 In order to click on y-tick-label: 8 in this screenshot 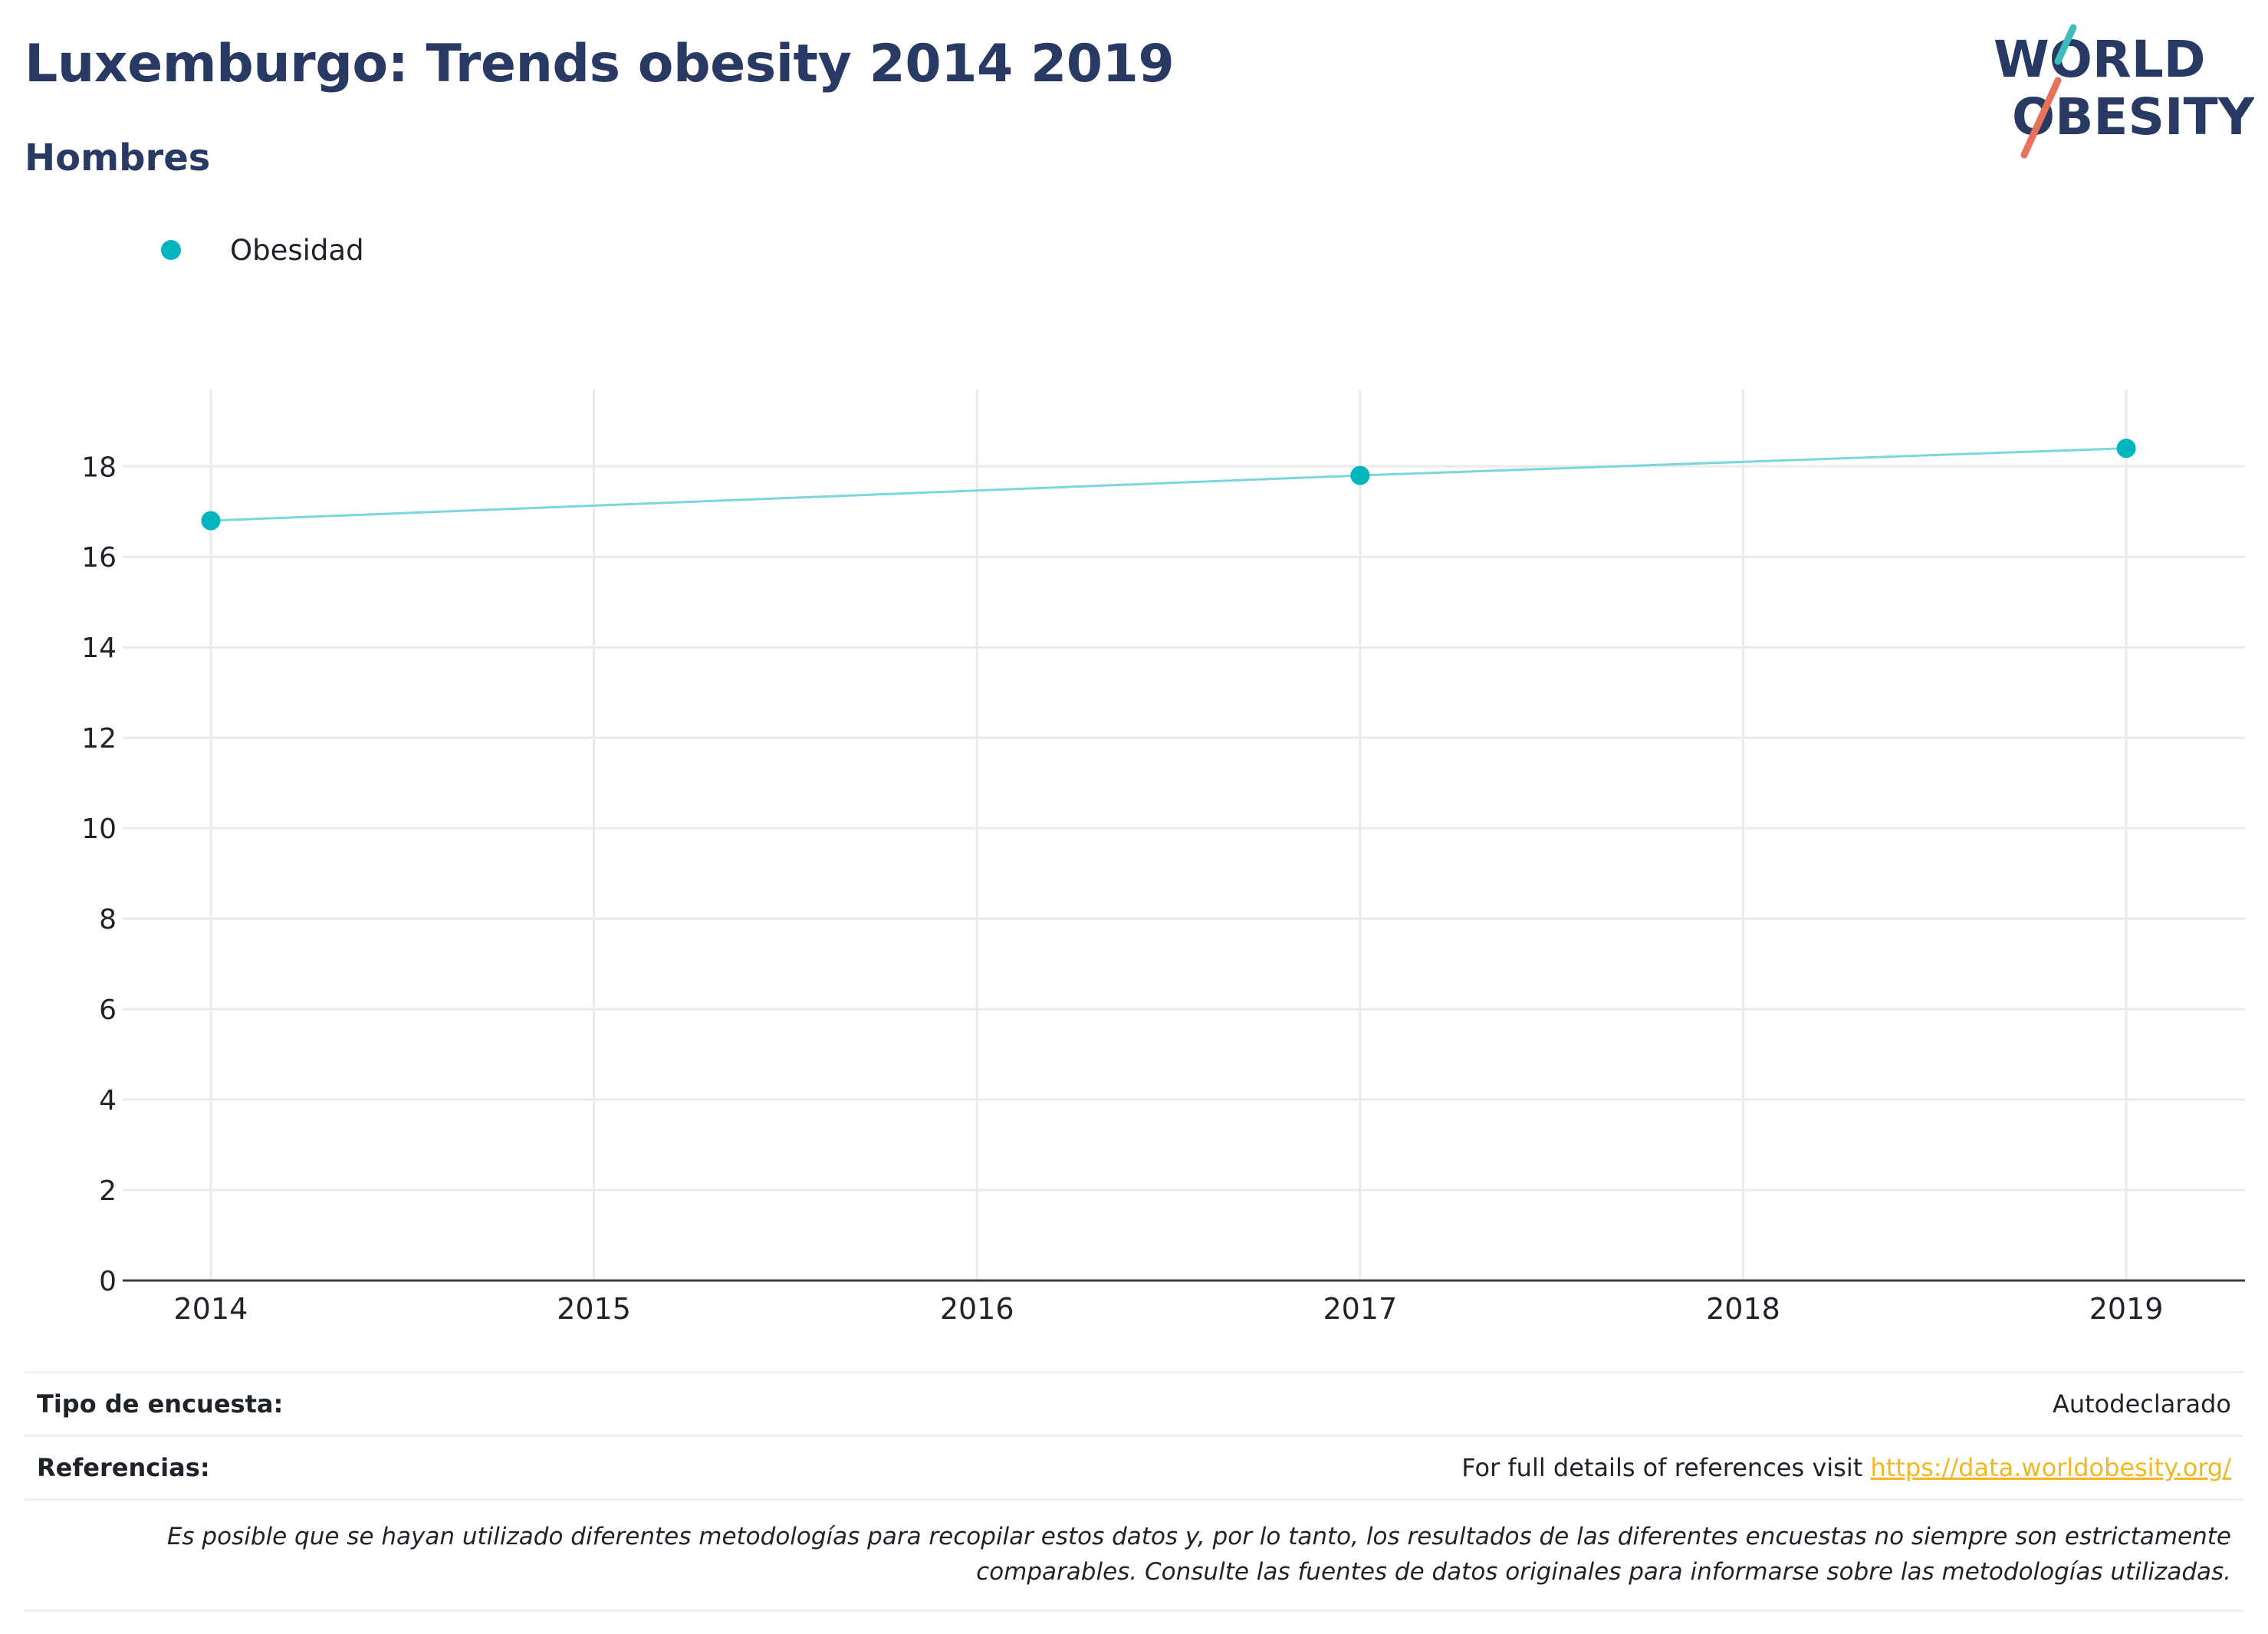, I will do `click(108, 919)`.